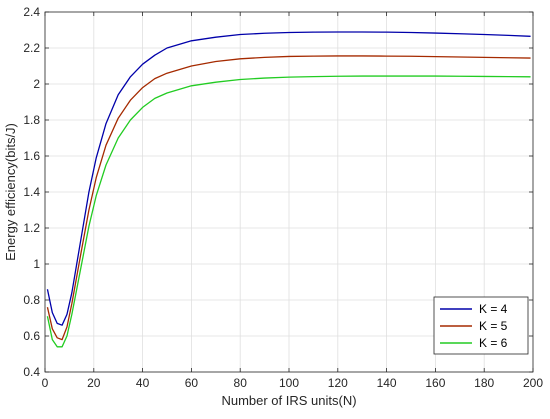 The height and width of the screenshot is (419, 550). Describe the element at coordinates (31, 12) in the screenshot. I see `y-tick-label: 2.4` at that location.